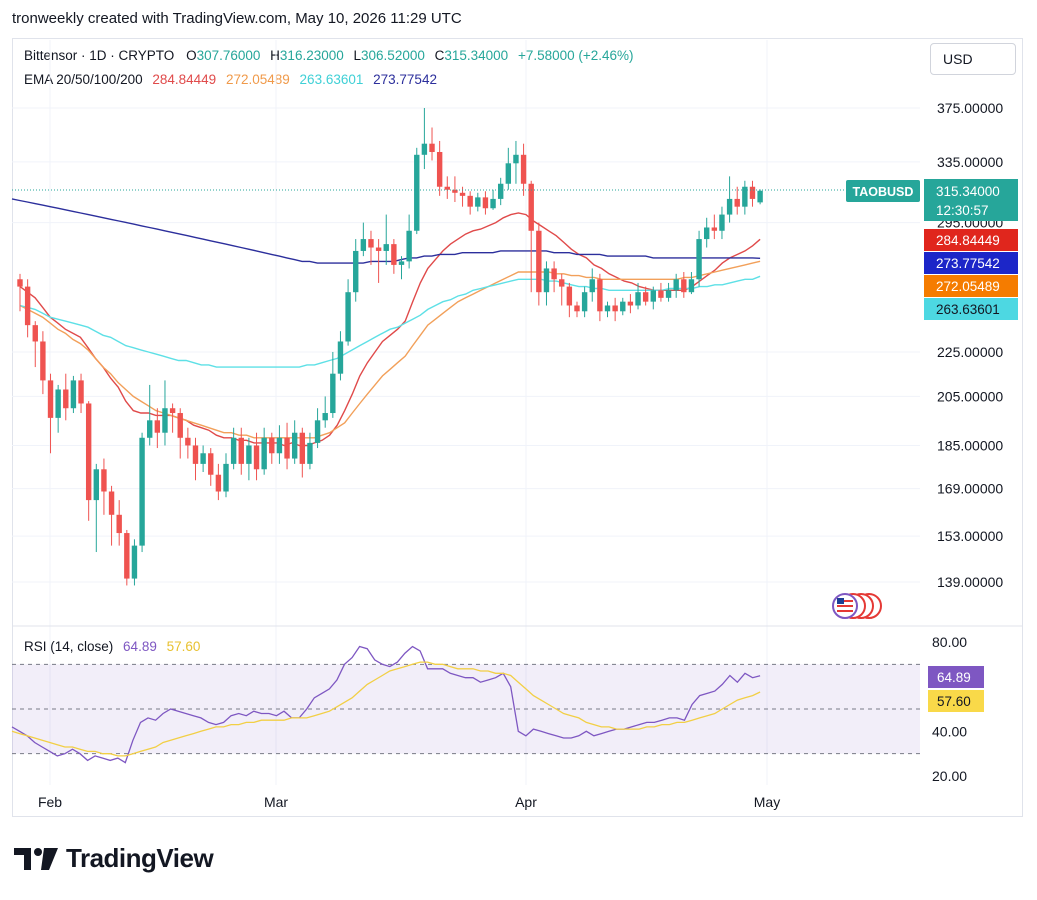 This screenshot has width=1037, height=900. What do you see at coordinates (140, 858) in the screenshot?
I see `tradingview-wordmark: TradingView` at bounding box center [140, 858].